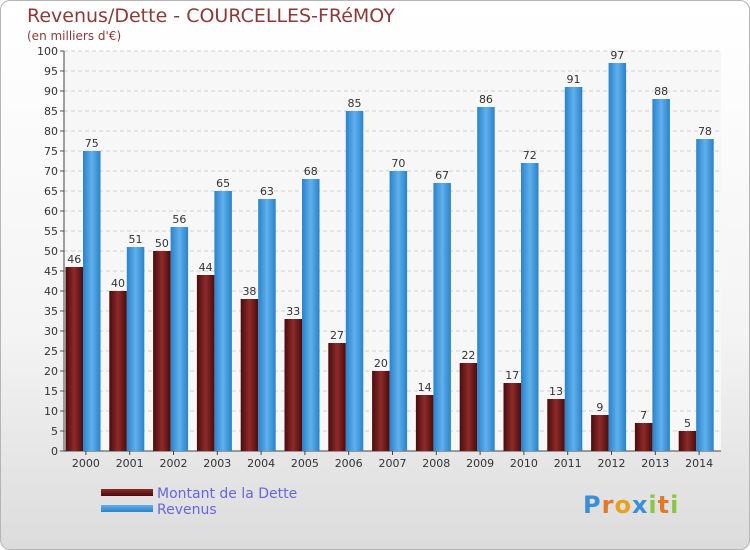 The height and width of the screenshot is (550, 750). What do you see at coordinates (261, 463) in the screenshot?
I see `x-tick-label: 2004` at bounding box center [261, 463].